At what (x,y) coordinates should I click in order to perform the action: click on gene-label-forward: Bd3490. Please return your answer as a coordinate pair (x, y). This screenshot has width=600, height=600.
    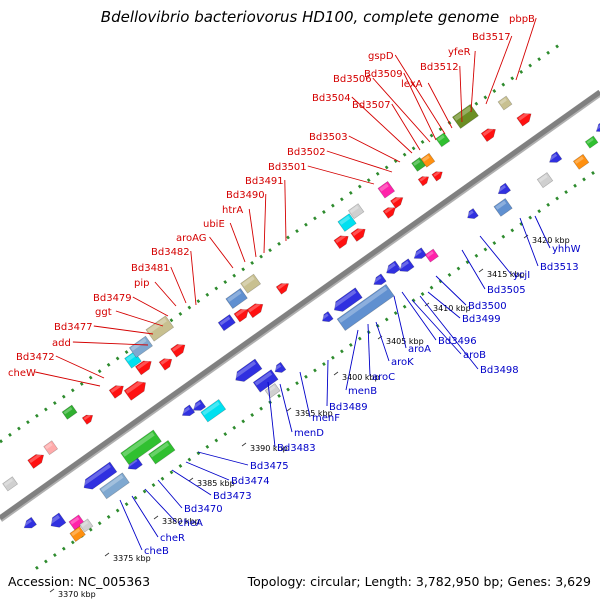
    Looking at the image, I should click on (245, 195).